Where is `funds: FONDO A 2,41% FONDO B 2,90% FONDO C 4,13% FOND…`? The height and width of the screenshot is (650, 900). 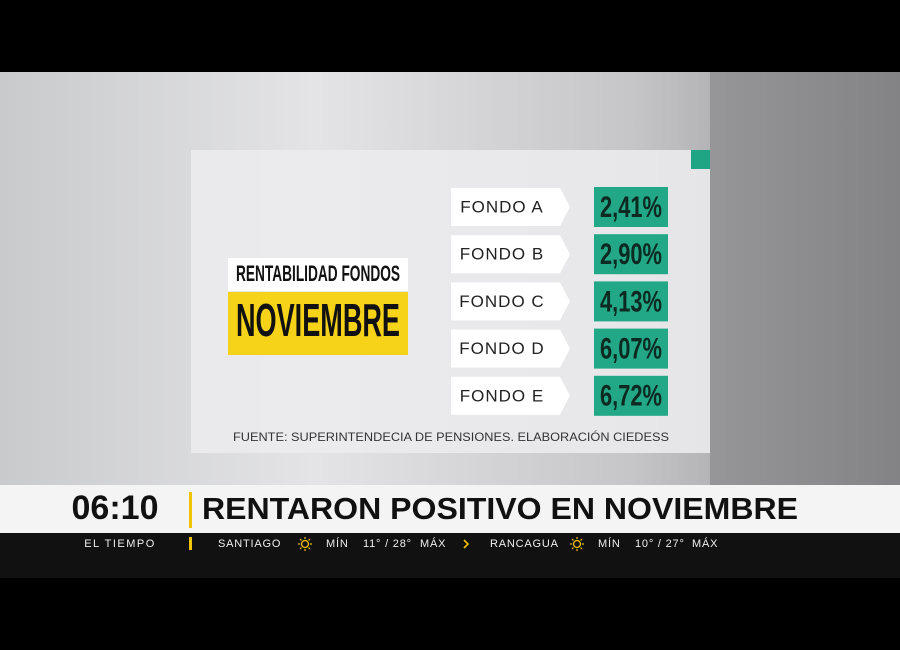 funds: FONDO A 2,41% FONDO B 2,90% FONDO C 4,13% FOND… is located at coordinates (559, 301).